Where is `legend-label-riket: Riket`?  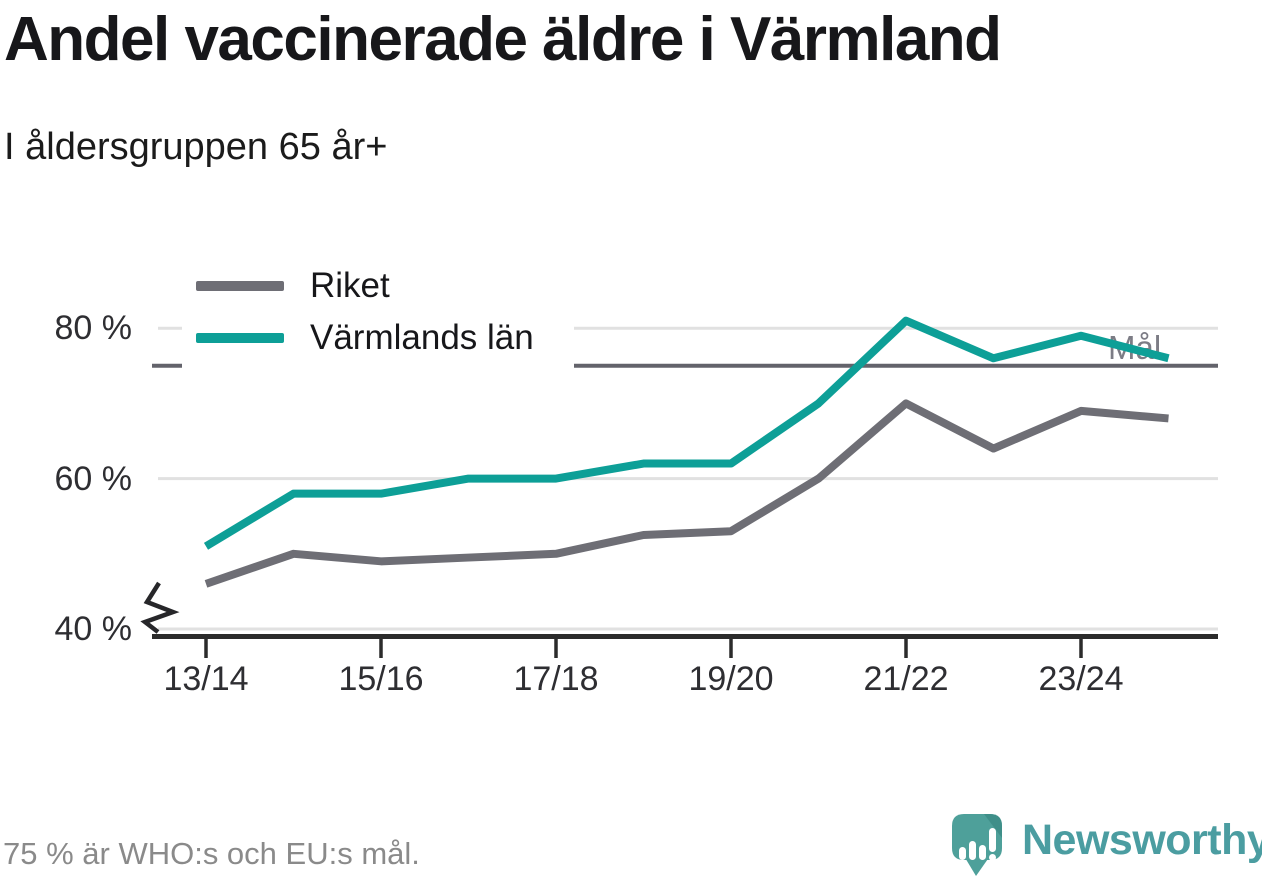
legend-label-riket: Riket is located at coordinates (350, 285).